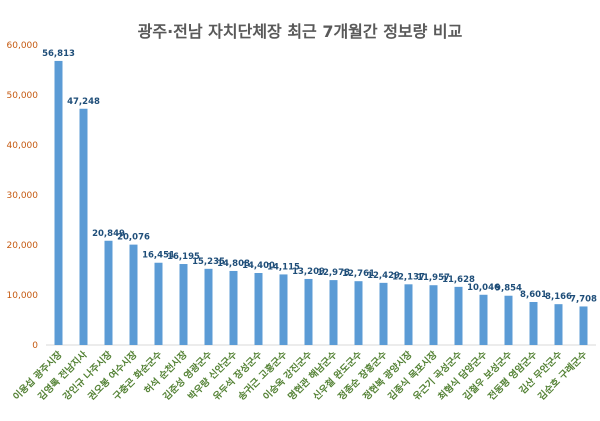  Describe the element at coordinates (23, 296) in the screenshot. I see `y-tick-label: 10,000` at that location.